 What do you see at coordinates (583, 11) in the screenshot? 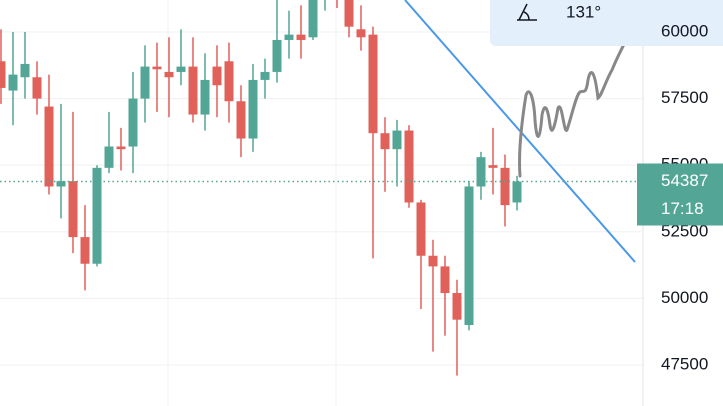
I see `angle-label: 131°` at bounding box center [583, 11].